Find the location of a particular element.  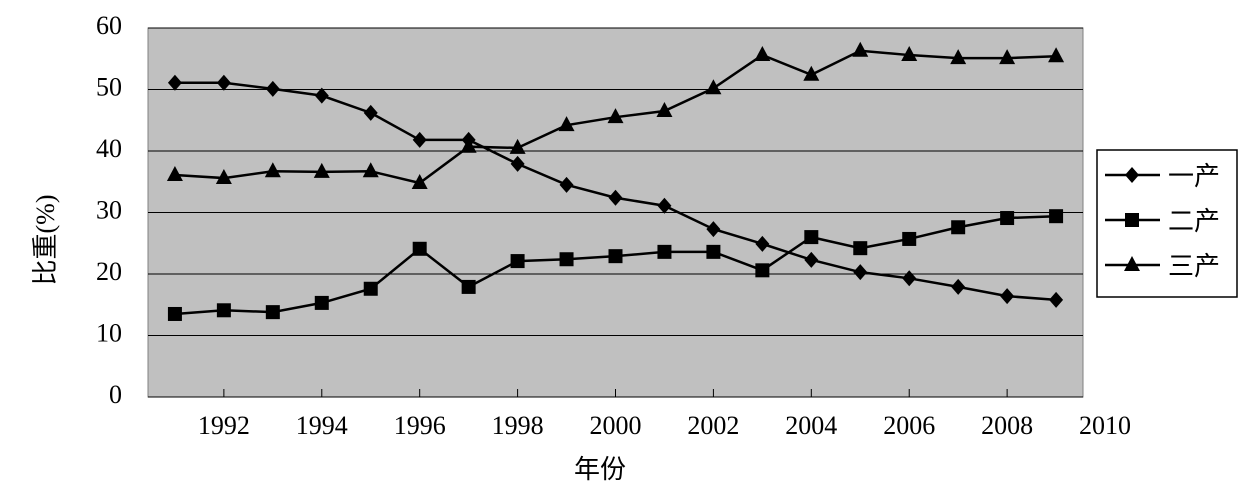

y-tick-label: 50 is located at coordinates (109, 86).